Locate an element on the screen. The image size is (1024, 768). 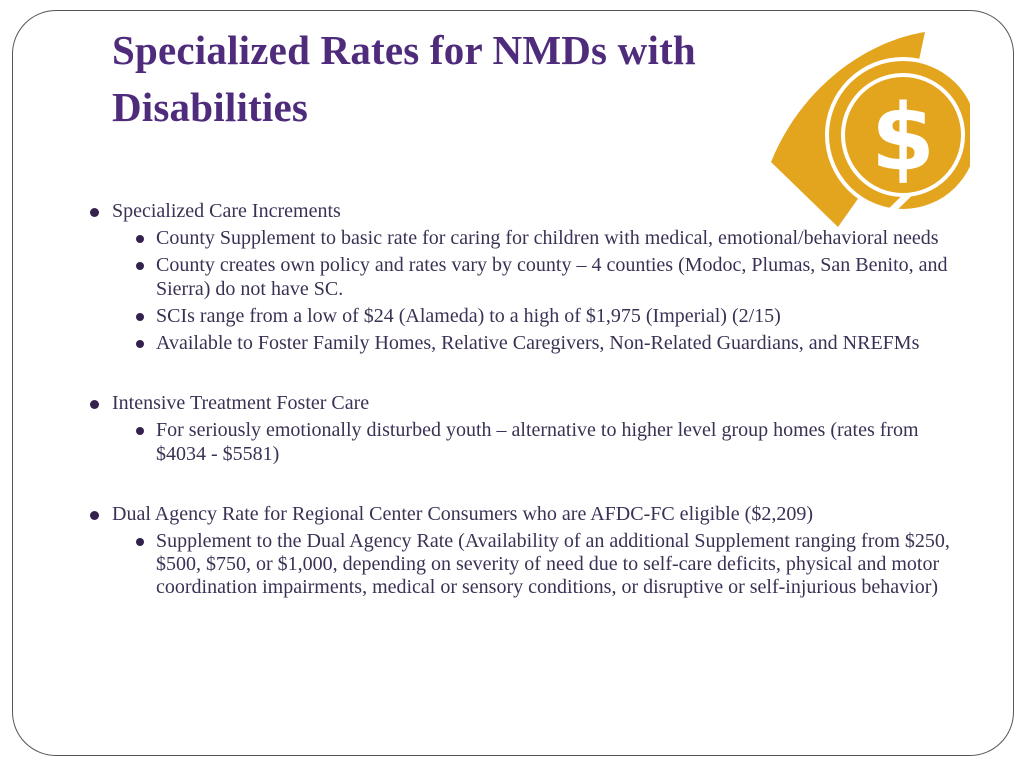
bullet-item-level1: Intensive Treatment Foster Care is located at coordinates (530, 403).